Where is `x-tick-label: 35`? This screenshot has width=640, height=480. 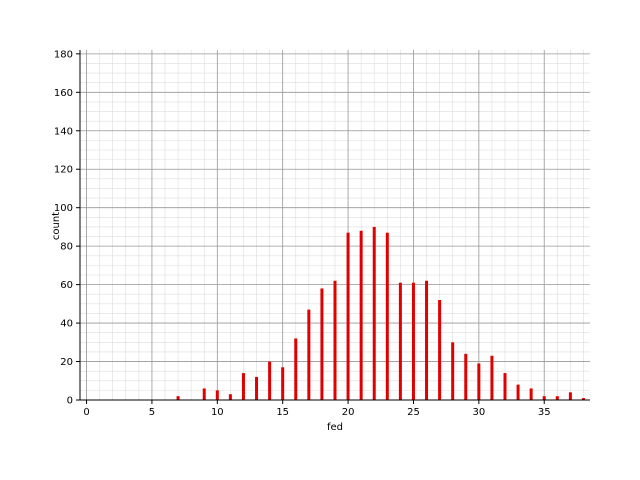 x-tick-label: 35 is located at coordinates (544, 412).